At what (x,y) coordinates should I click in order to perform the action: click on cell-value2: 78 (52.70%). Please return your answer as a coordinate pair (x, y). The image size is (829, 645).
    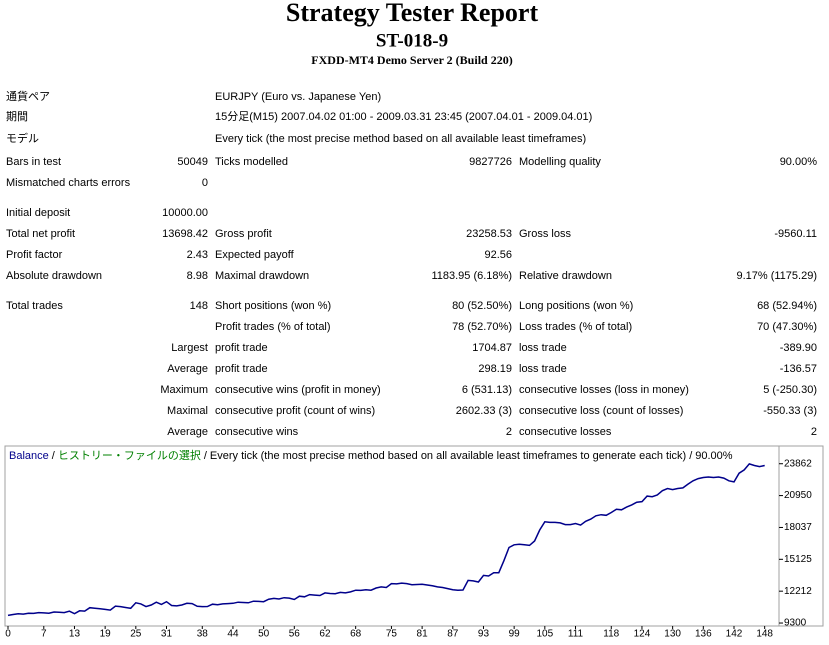
    Looking at the image, I should click on (482, 327).